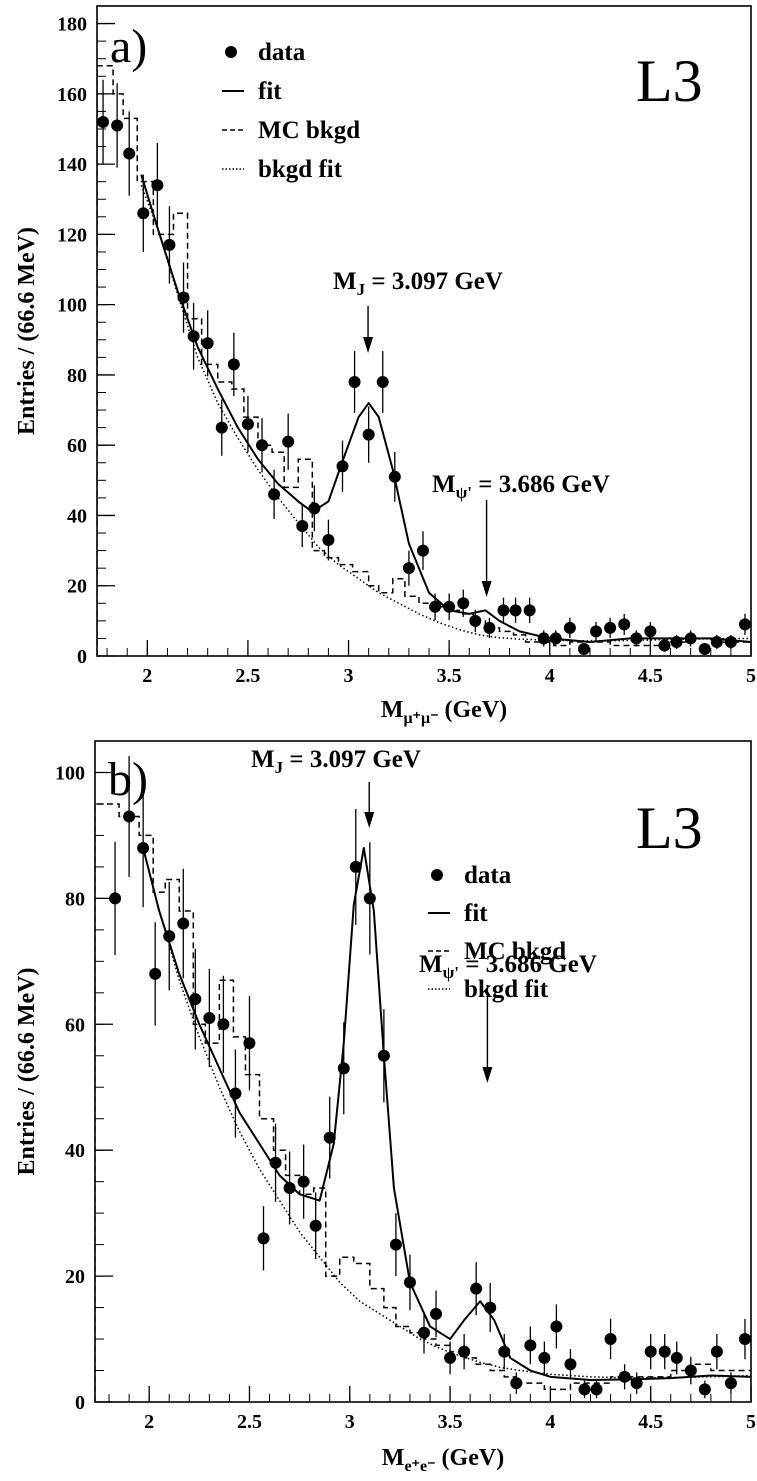 The width and height of the screenshot is (757, 1481). Describe the element at coordinates (669, 828) in the screenshot. I see `experiment-label: L3` at that location.